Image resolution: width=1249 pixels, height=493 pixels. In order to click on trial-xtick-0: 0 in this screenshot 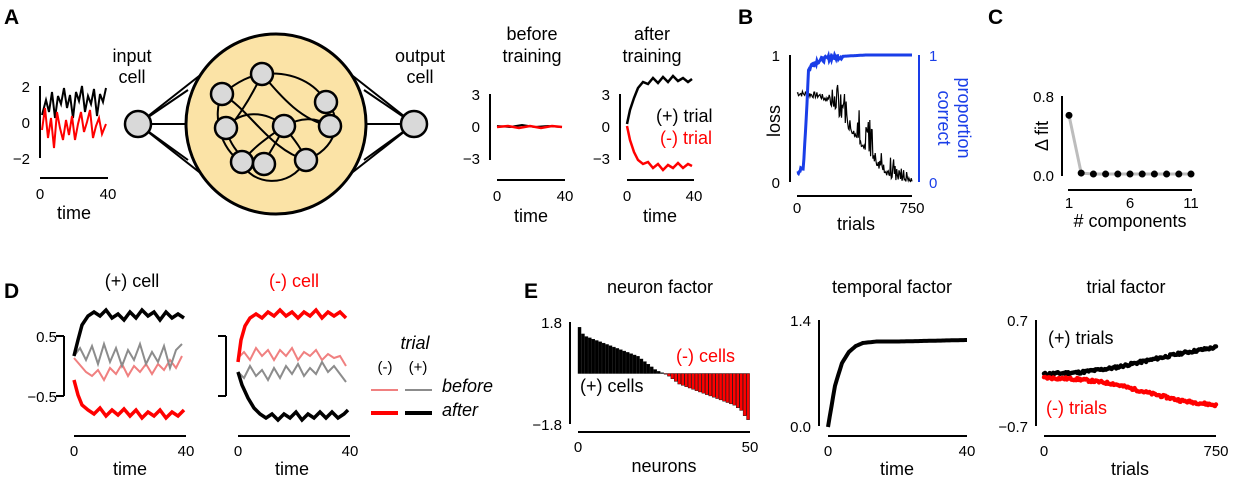, I will do `click(1044, 451)`.